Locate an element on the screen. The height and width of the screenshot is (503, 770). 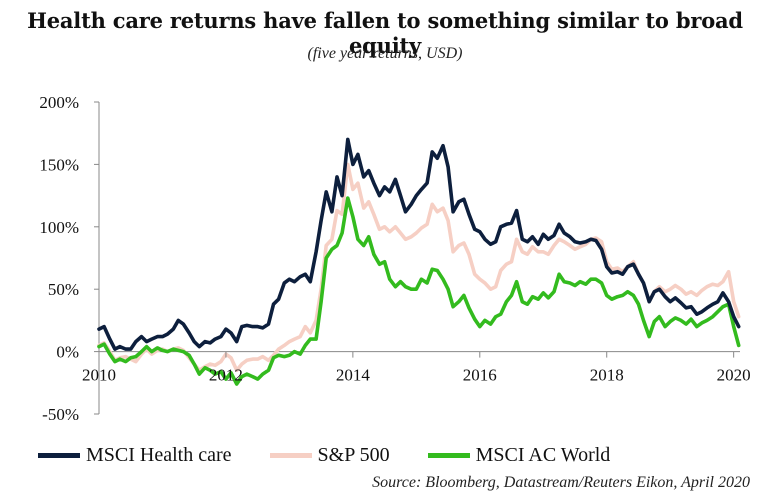
chart-subtitle: (five year returns, USD) is located at coordinates (385, 53).